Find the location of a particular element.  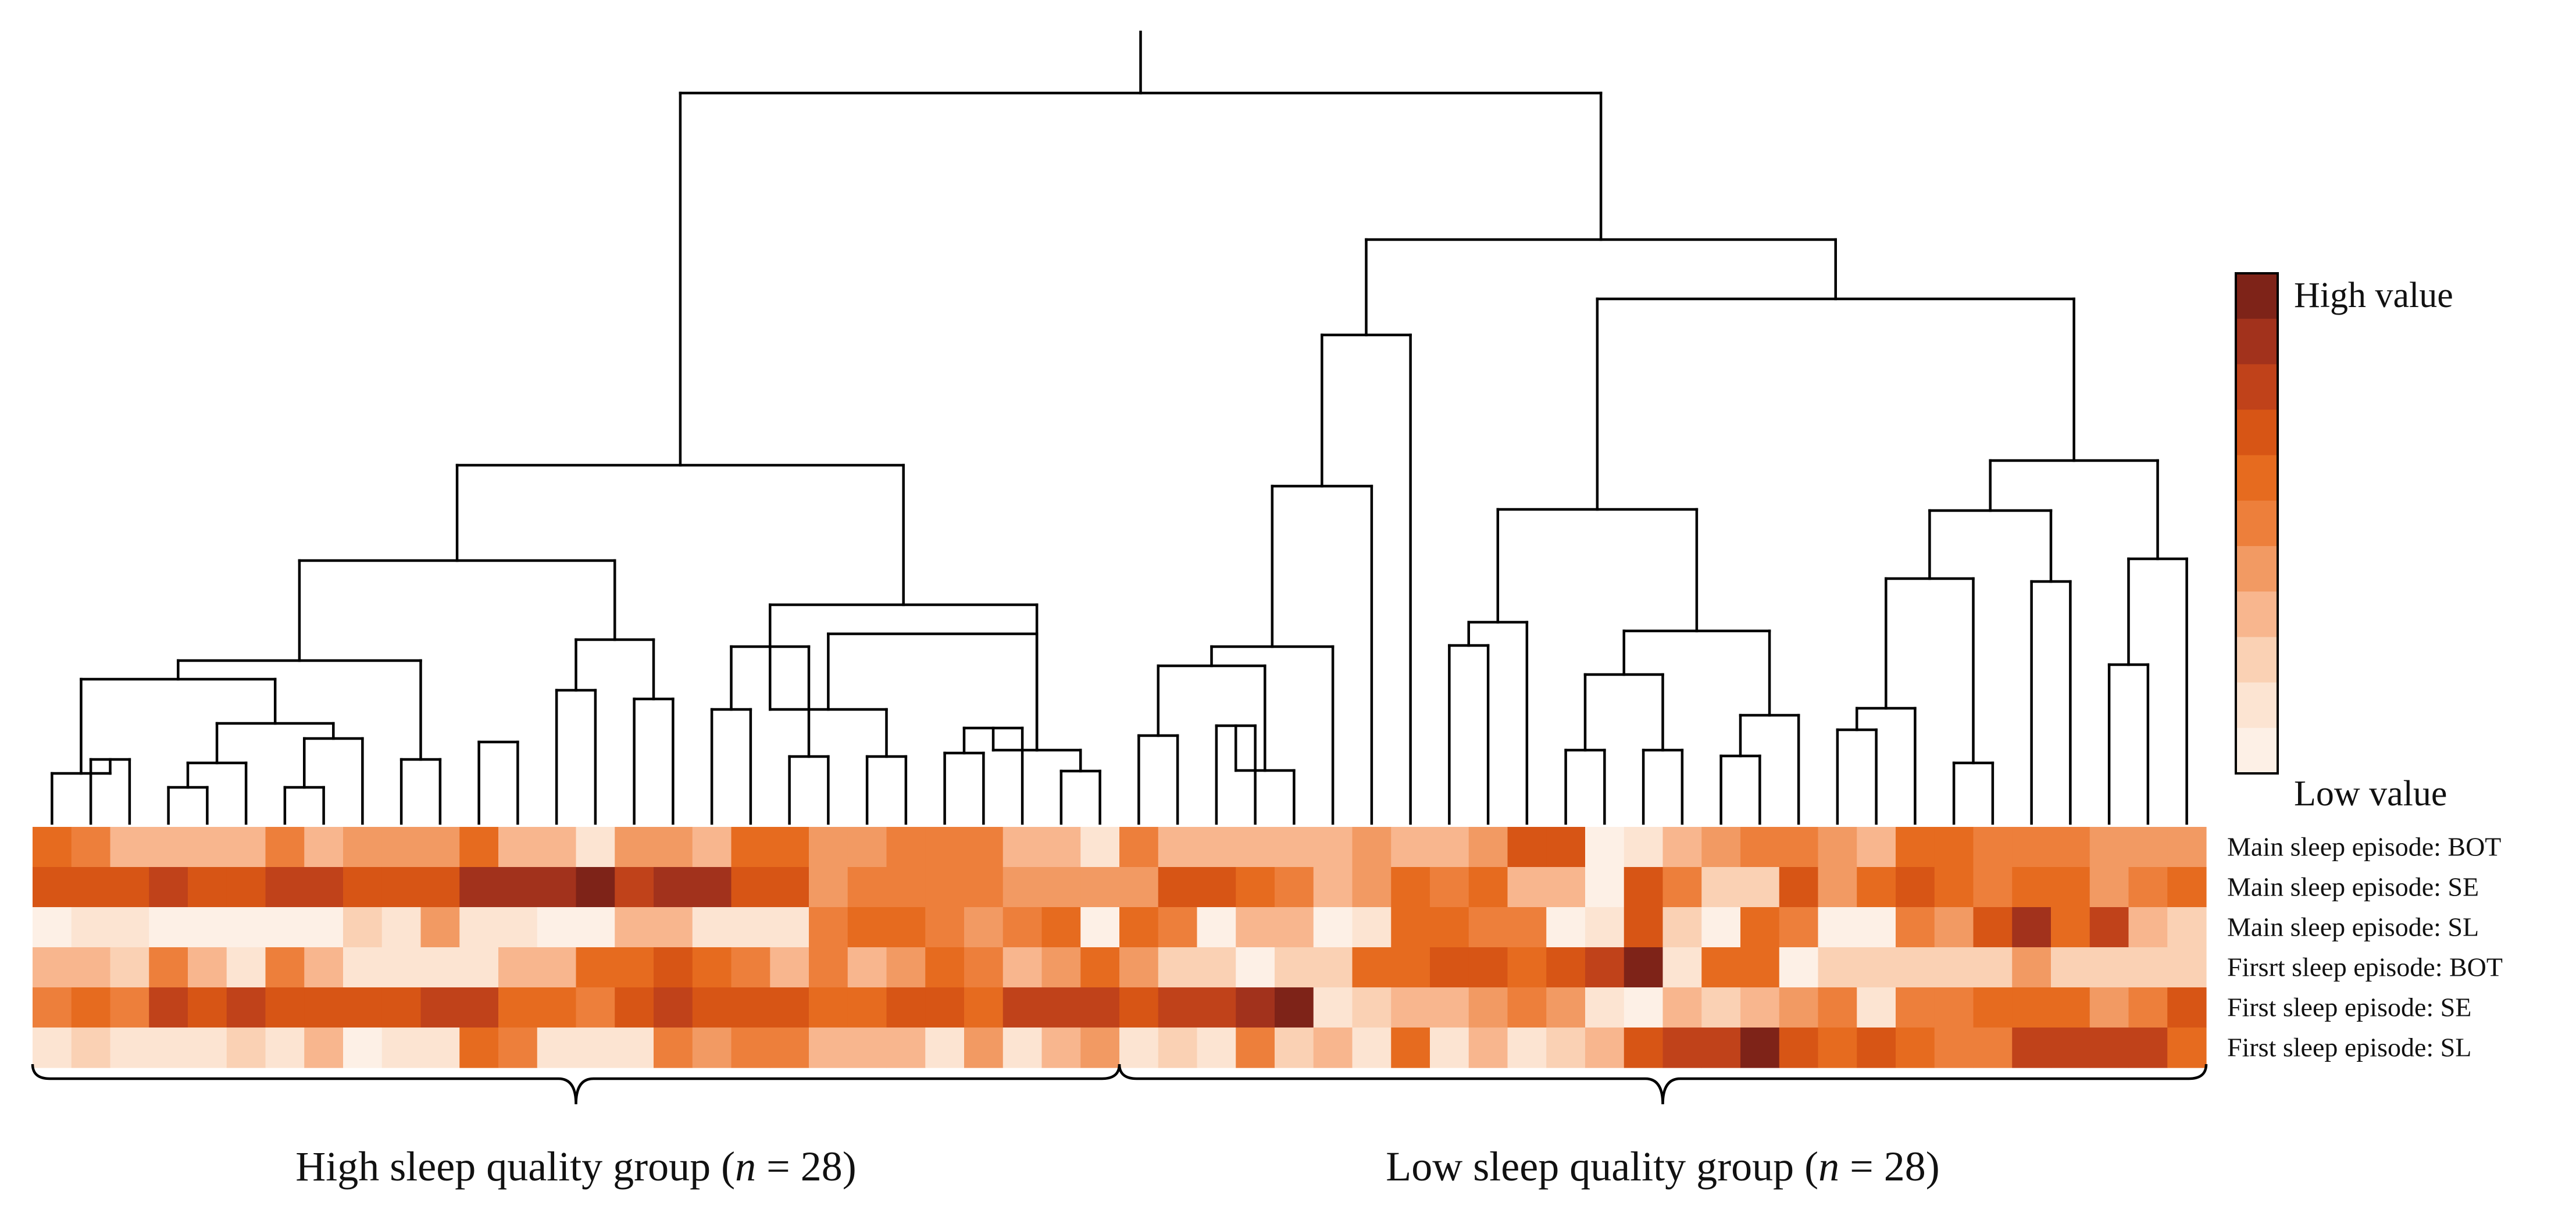

legend-high-label: High value is located at coordinates (2374, 295).